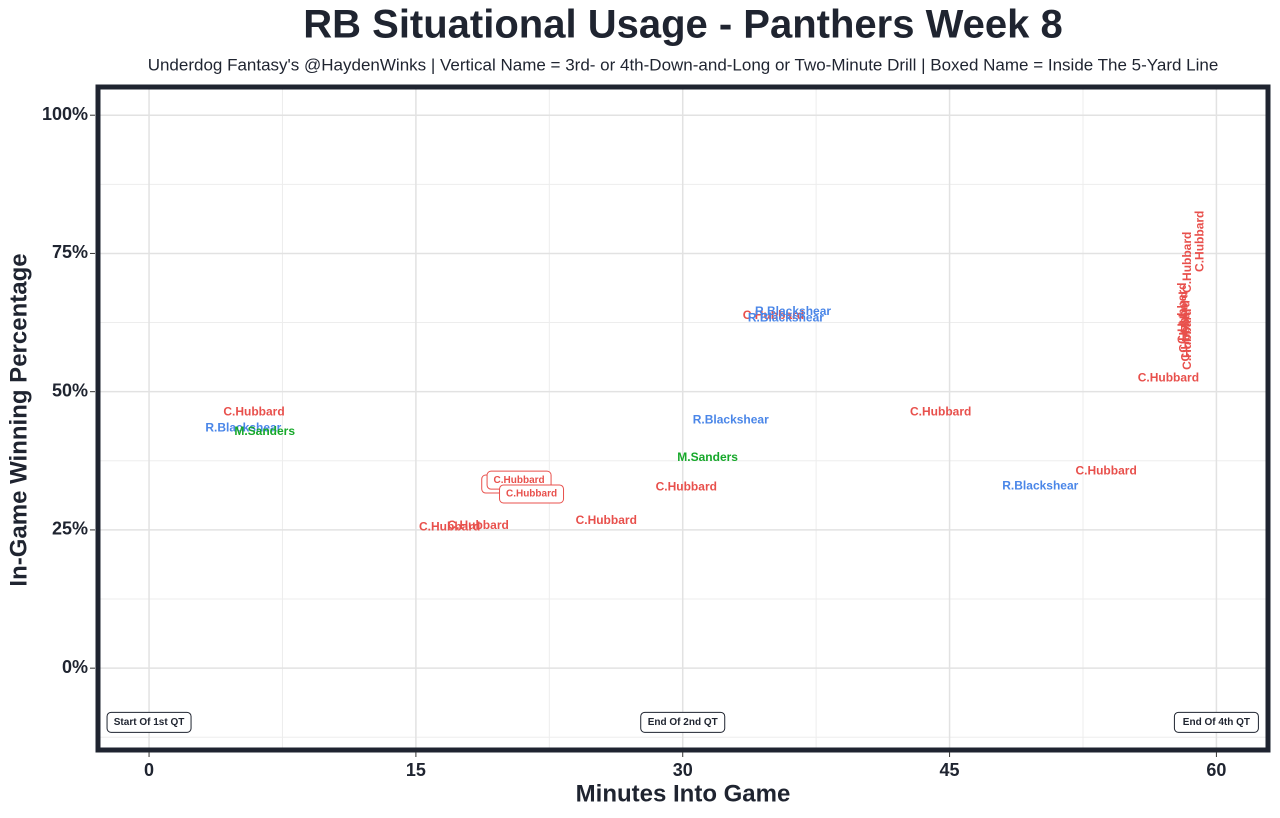 This screenshot has width=1280, height=818. What do you see at coordinates (75, 667) in the screenshot?
I see `y-tick-label: 0%` at bounding box center [75, 667].